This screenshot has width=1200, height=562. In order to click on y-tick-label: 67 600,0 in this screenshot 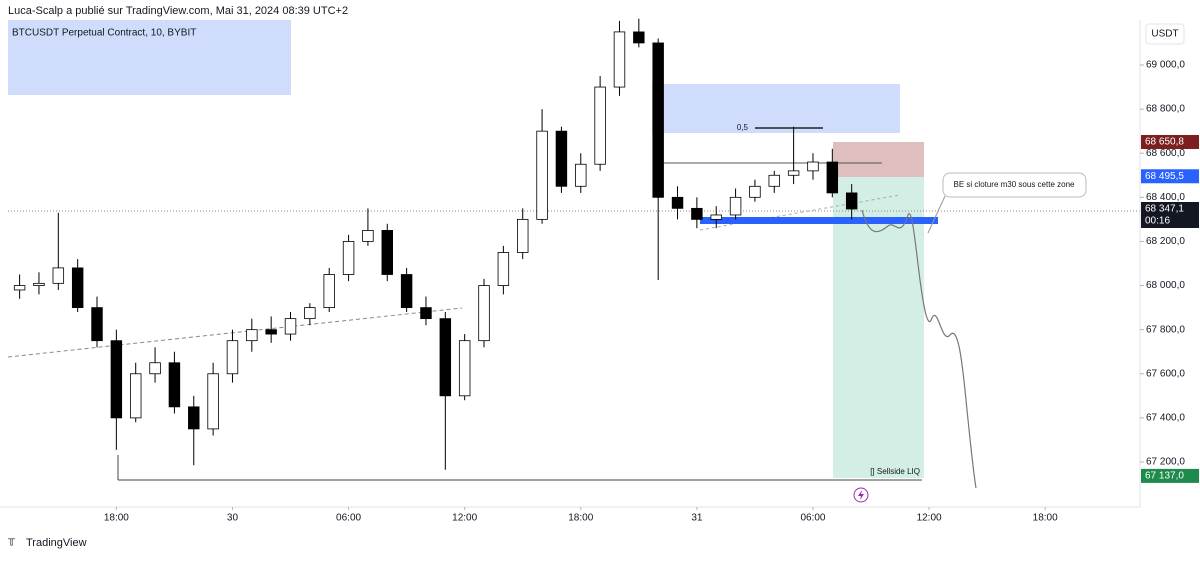, I will do `click(1165, 373)`.